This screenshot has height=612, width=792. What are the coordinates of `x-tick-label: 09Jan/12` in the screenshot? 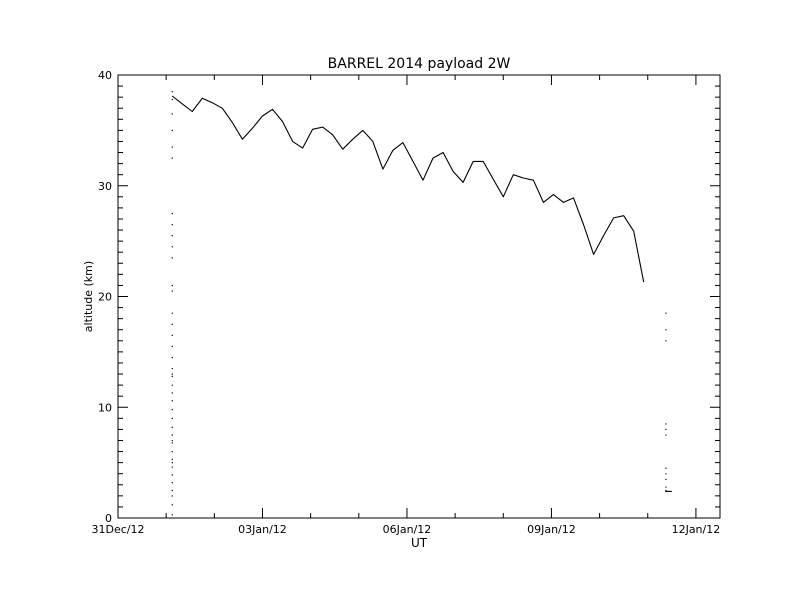 It's located at (551, 529).